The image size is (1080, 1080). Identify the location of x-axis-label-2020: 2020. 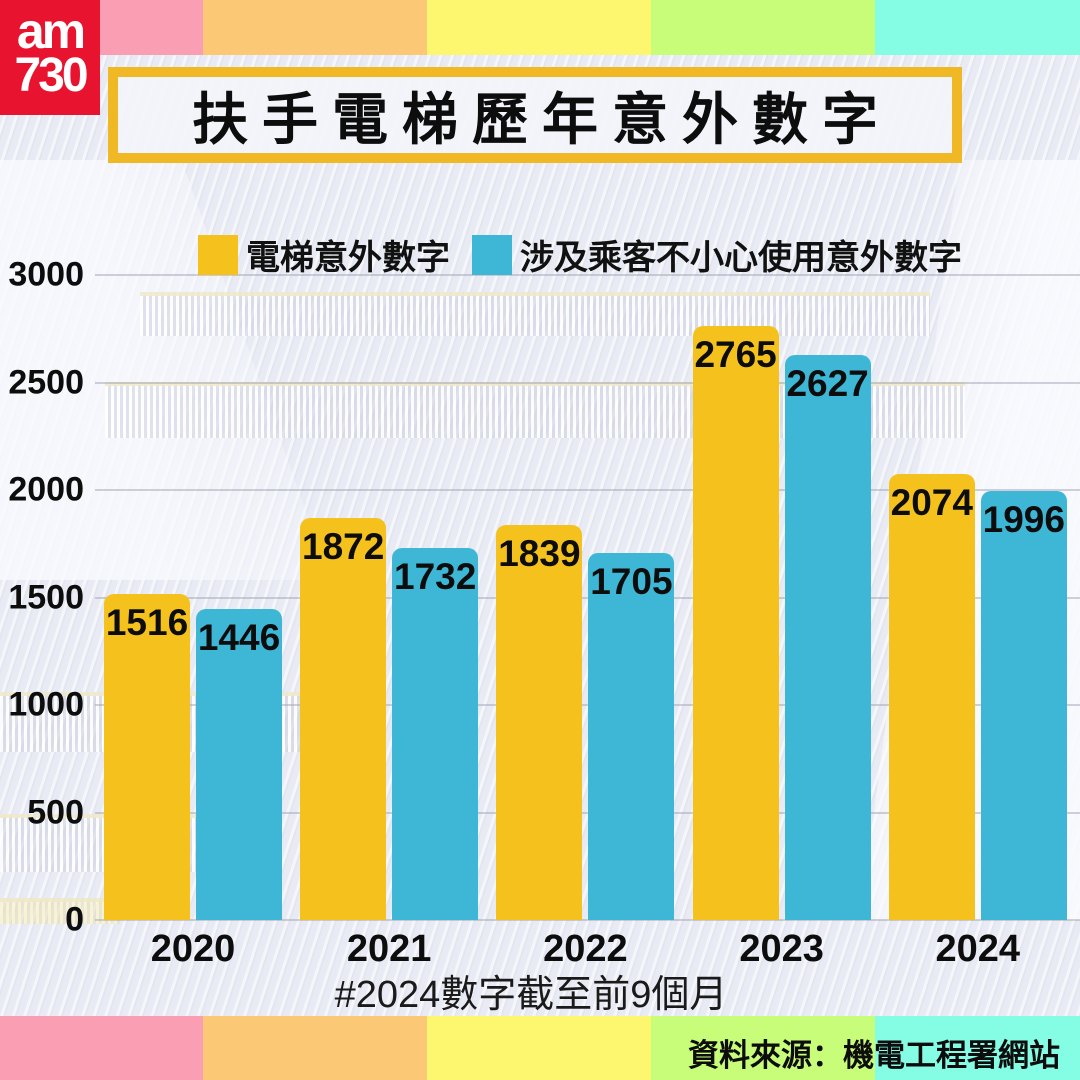
(193, 949).